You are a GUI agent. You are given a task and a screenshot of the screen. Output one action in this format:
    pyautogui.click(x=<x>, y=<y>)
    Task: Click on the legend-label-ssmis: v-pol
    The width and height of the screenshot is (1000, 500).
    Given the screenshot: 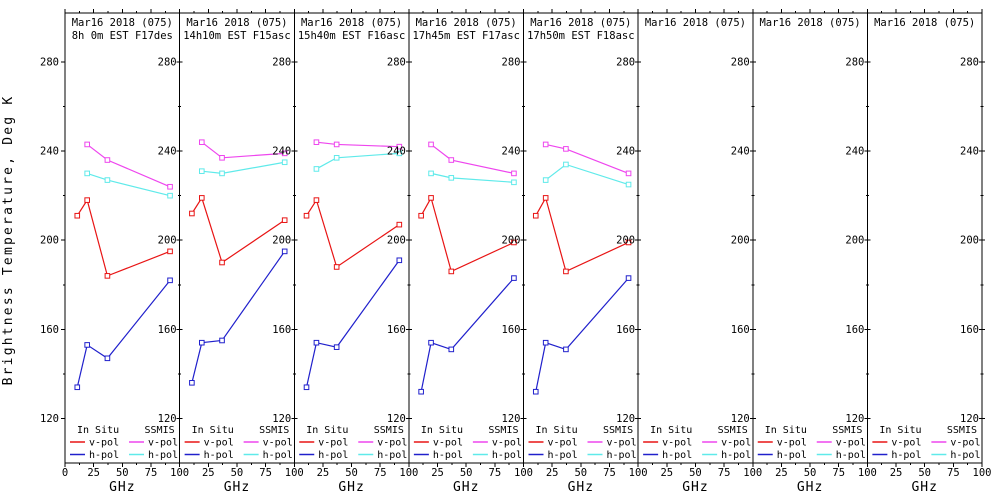 What is the action you would take?
    pyautogui.click(x=736, y=443)
    